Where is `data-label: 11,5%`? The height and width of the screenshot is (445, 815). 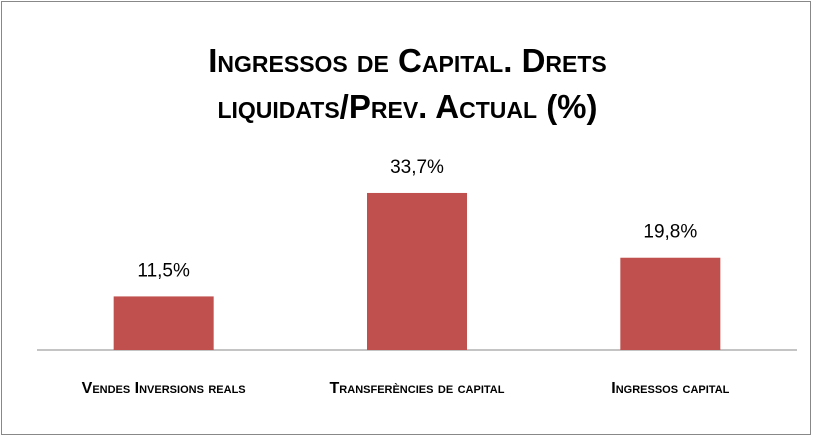
data-label: 11,5% is located at coordinates (163, 270).